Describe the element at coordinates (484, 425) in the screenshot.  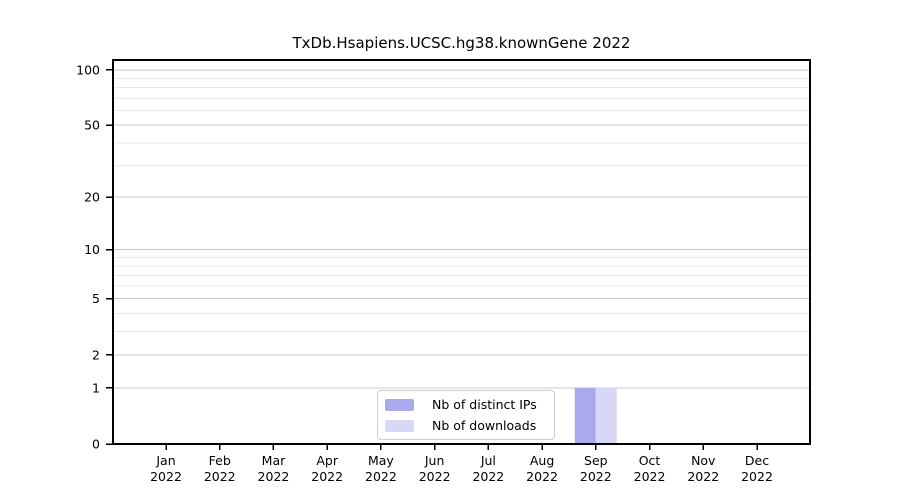
I see `legend-label-downloads: Nb of downloads` at that location.